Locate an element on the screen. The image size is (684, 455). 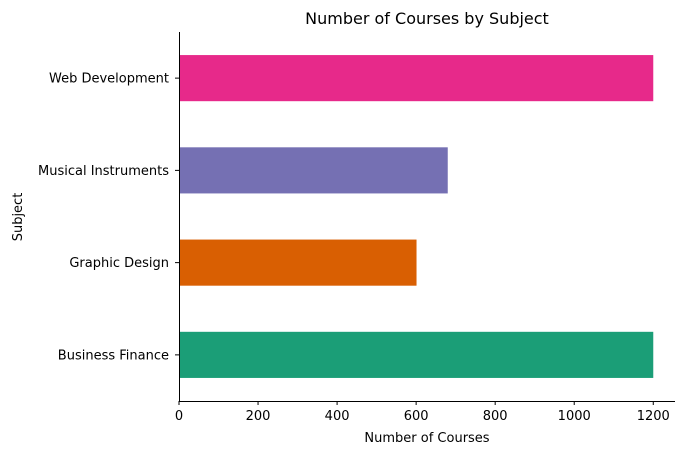
y-axis-label: Subject is located at coordinates (18, 217).